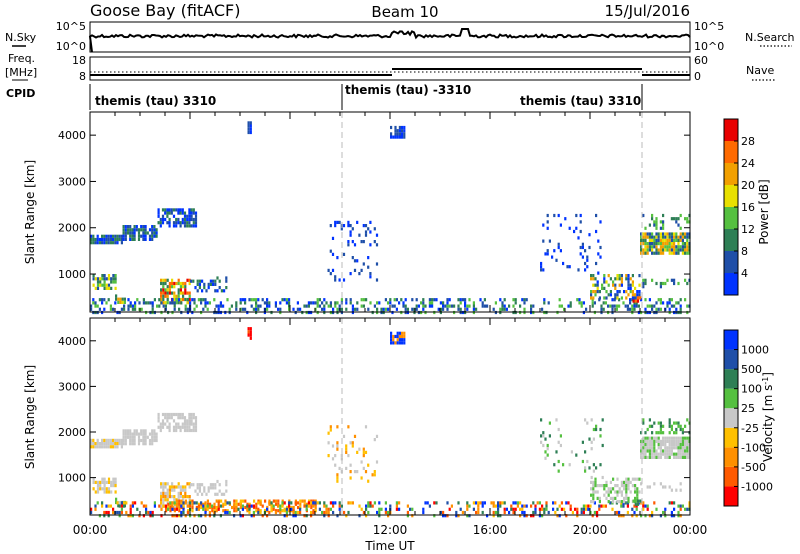 The image size is (800, 554). Describe the element at coordinates (21, 37) in the screenshot. I see `nsky-label: N.Sky` at that location.